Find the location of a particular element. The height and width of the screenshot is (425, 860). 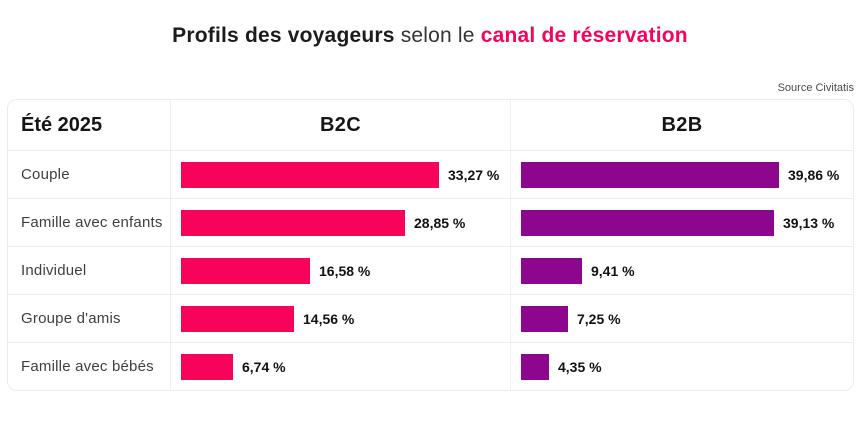

category-label: Individuel is located at coordinates (54, 270).